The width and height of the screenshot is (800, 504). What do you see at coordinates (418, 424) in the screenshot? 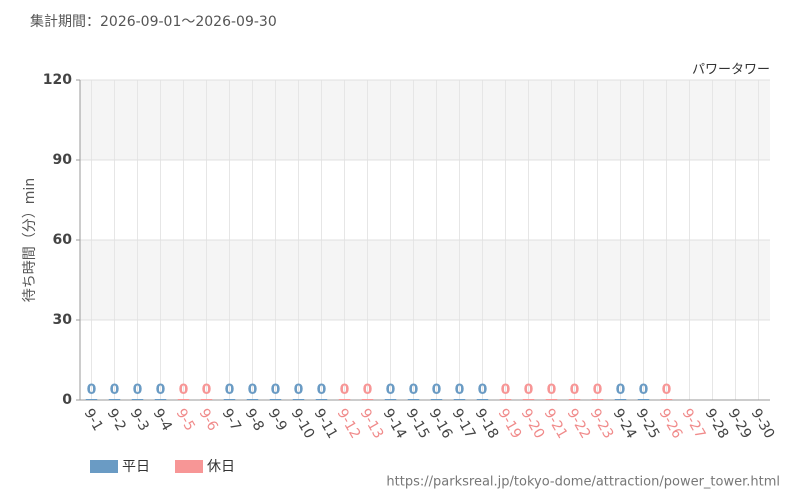
I see `x-tick-label: 9-15` at bounding box center [418, 424].